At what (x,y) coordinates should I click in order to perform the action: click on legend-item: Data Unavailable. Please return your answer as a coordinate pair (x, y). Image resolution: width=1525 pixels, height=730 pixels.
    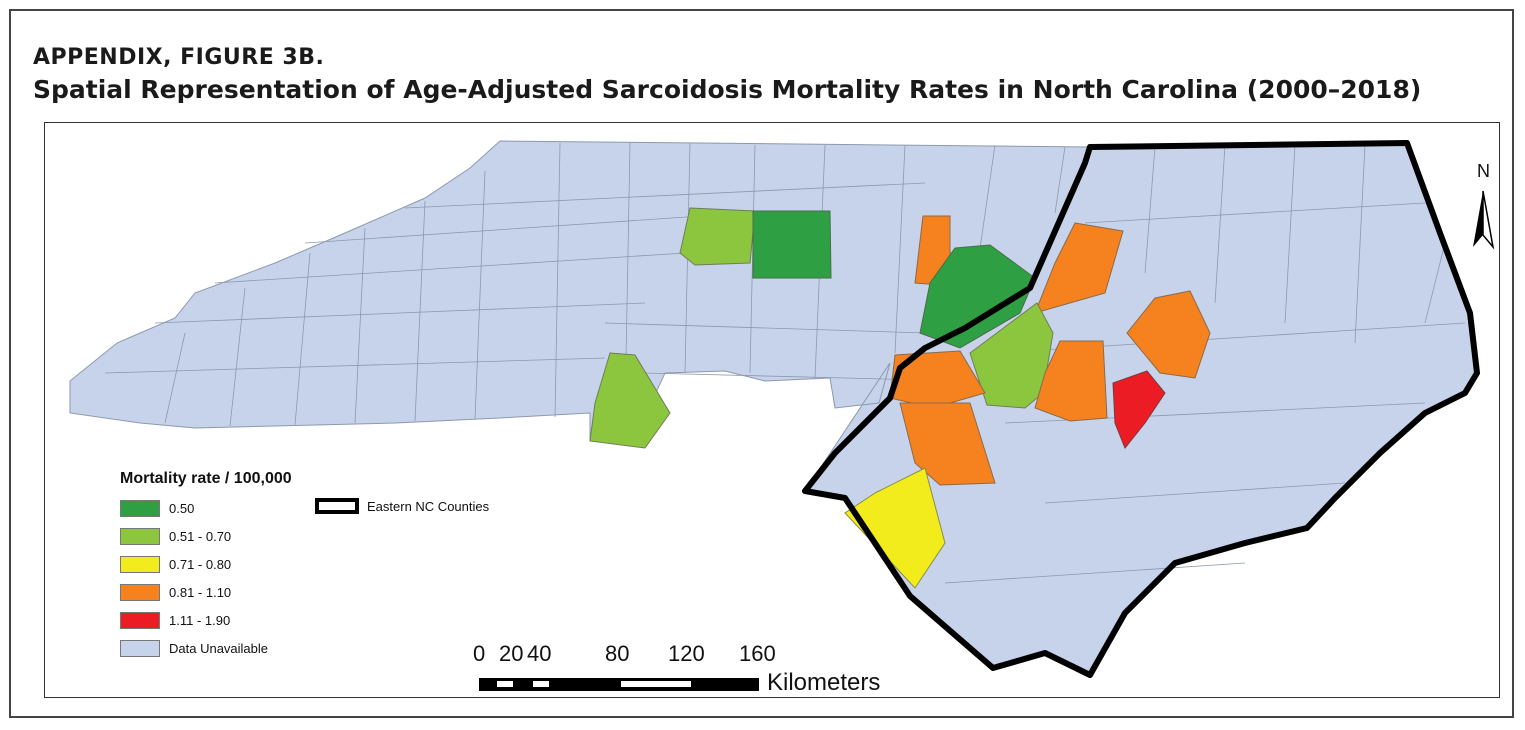
    Looking at the image, I should click on (194, 648).